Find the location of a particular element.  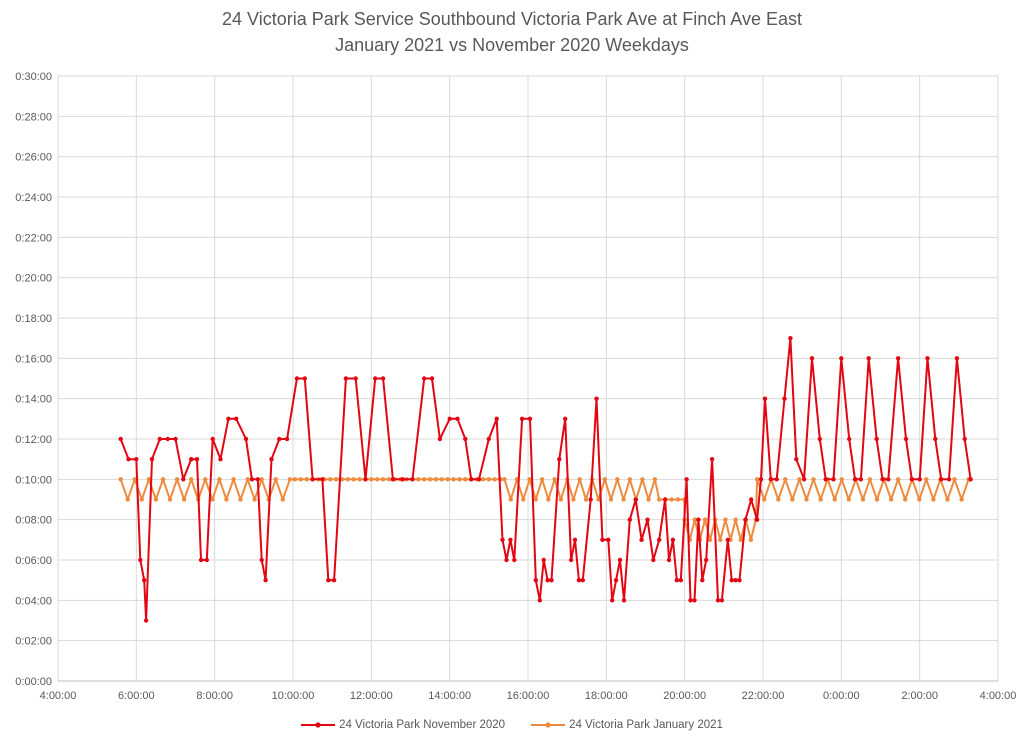

chart-subtitle: January 2021 vs November 2020 Weekdays is located at coordinates (512, 45).